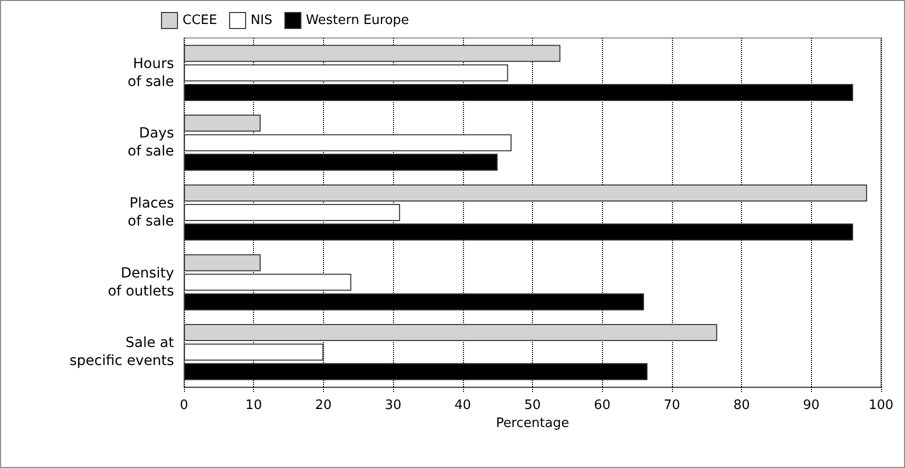 The image size is (905, 468). I want to click on x-tick-label: 50, so click(532, 405).